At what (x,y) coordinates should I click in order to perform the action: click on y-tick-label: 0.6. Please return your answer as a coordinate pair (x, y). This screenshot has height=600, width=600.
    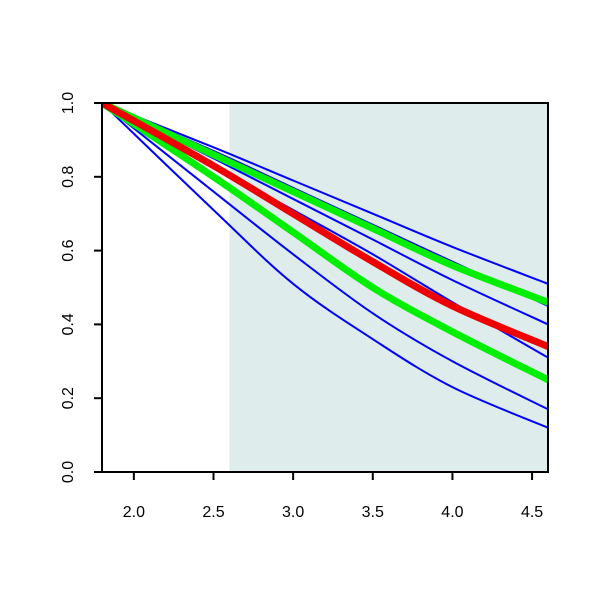
    Looking at the image, I should click on (68, 250).